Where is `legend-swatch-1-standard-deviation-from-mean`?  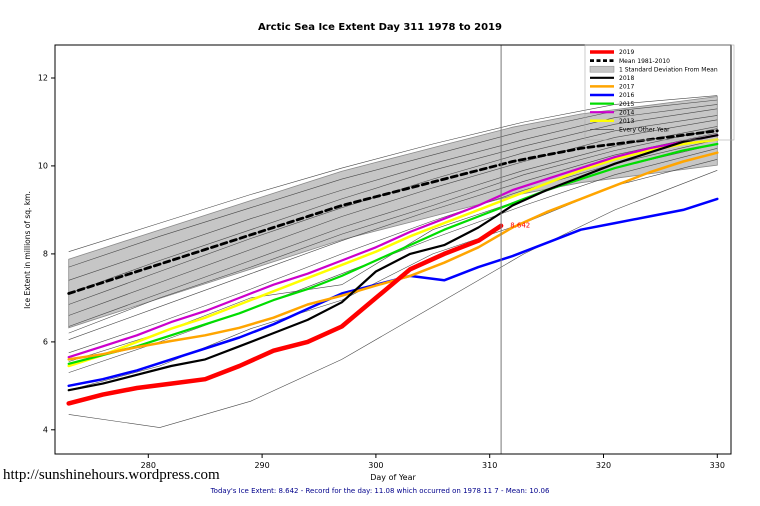 legend-swatch-1-standard-deviation-from-mean is located at coordinates (602, 69).